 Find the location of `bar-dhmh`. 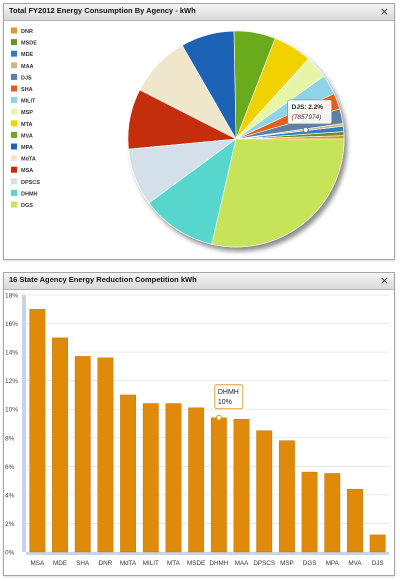

bar-dhmh is located at coordinates (218, 485).